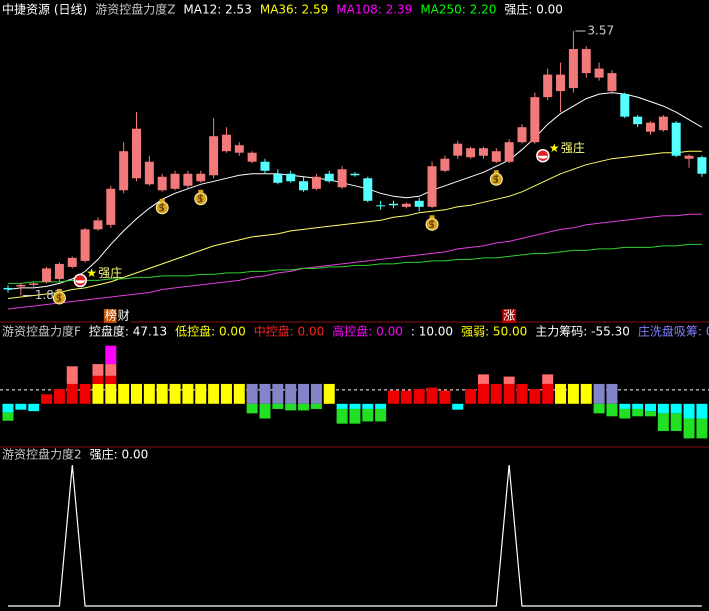 Image resolution: width=709 pixels, height=611 pixels. I want to click on signal-ball-shine, so click(542, 157).